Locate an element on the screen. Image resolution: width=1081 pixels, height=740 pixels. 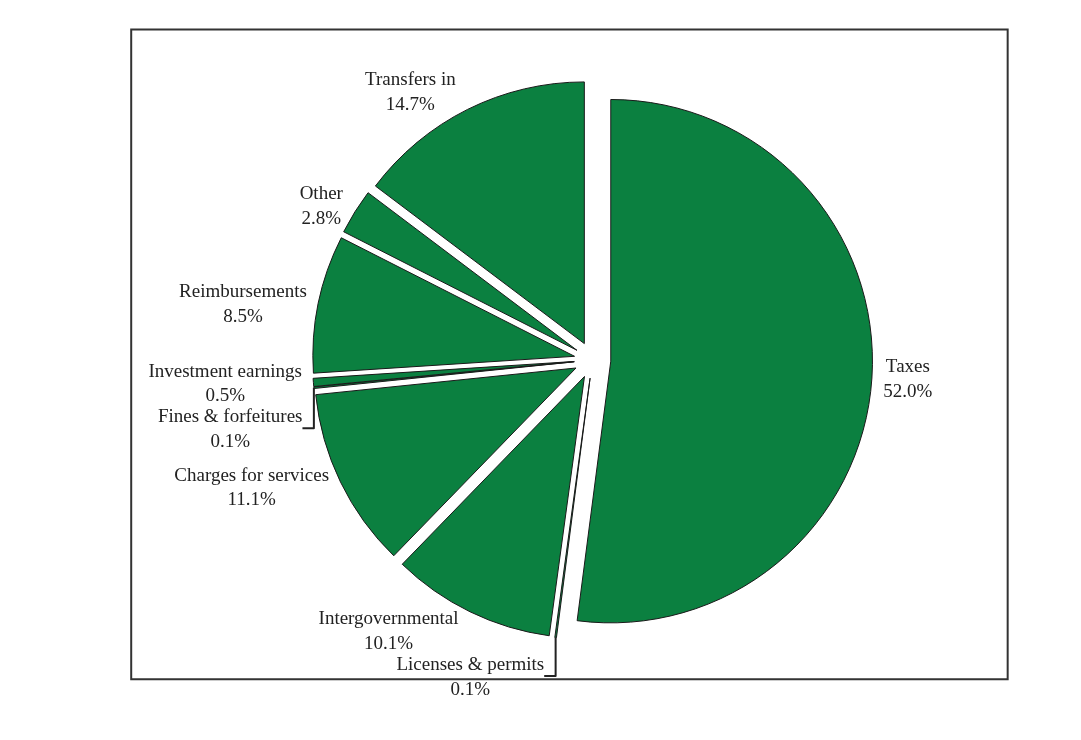
data-label: 0.5% is located at coordinates (225, 395).